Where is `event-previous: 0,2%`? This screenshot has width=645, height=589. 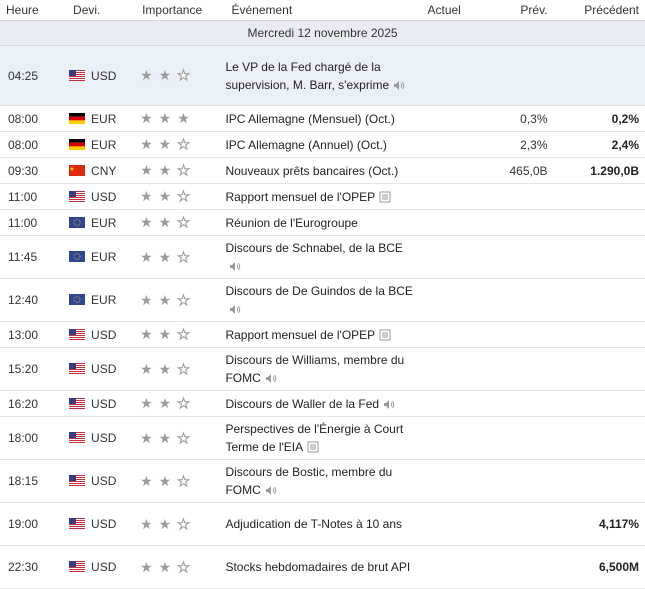
event-previous: 0,2% is located at coordinates (599, 118).